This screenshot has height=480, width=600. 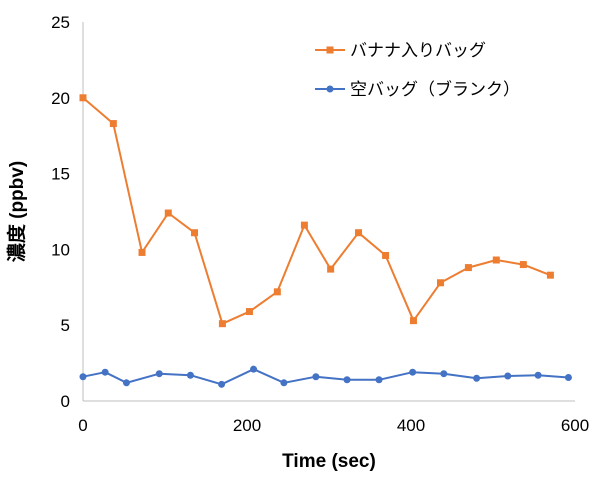 I want to click on y-tick-label: 15, so click(x=60, y=174).